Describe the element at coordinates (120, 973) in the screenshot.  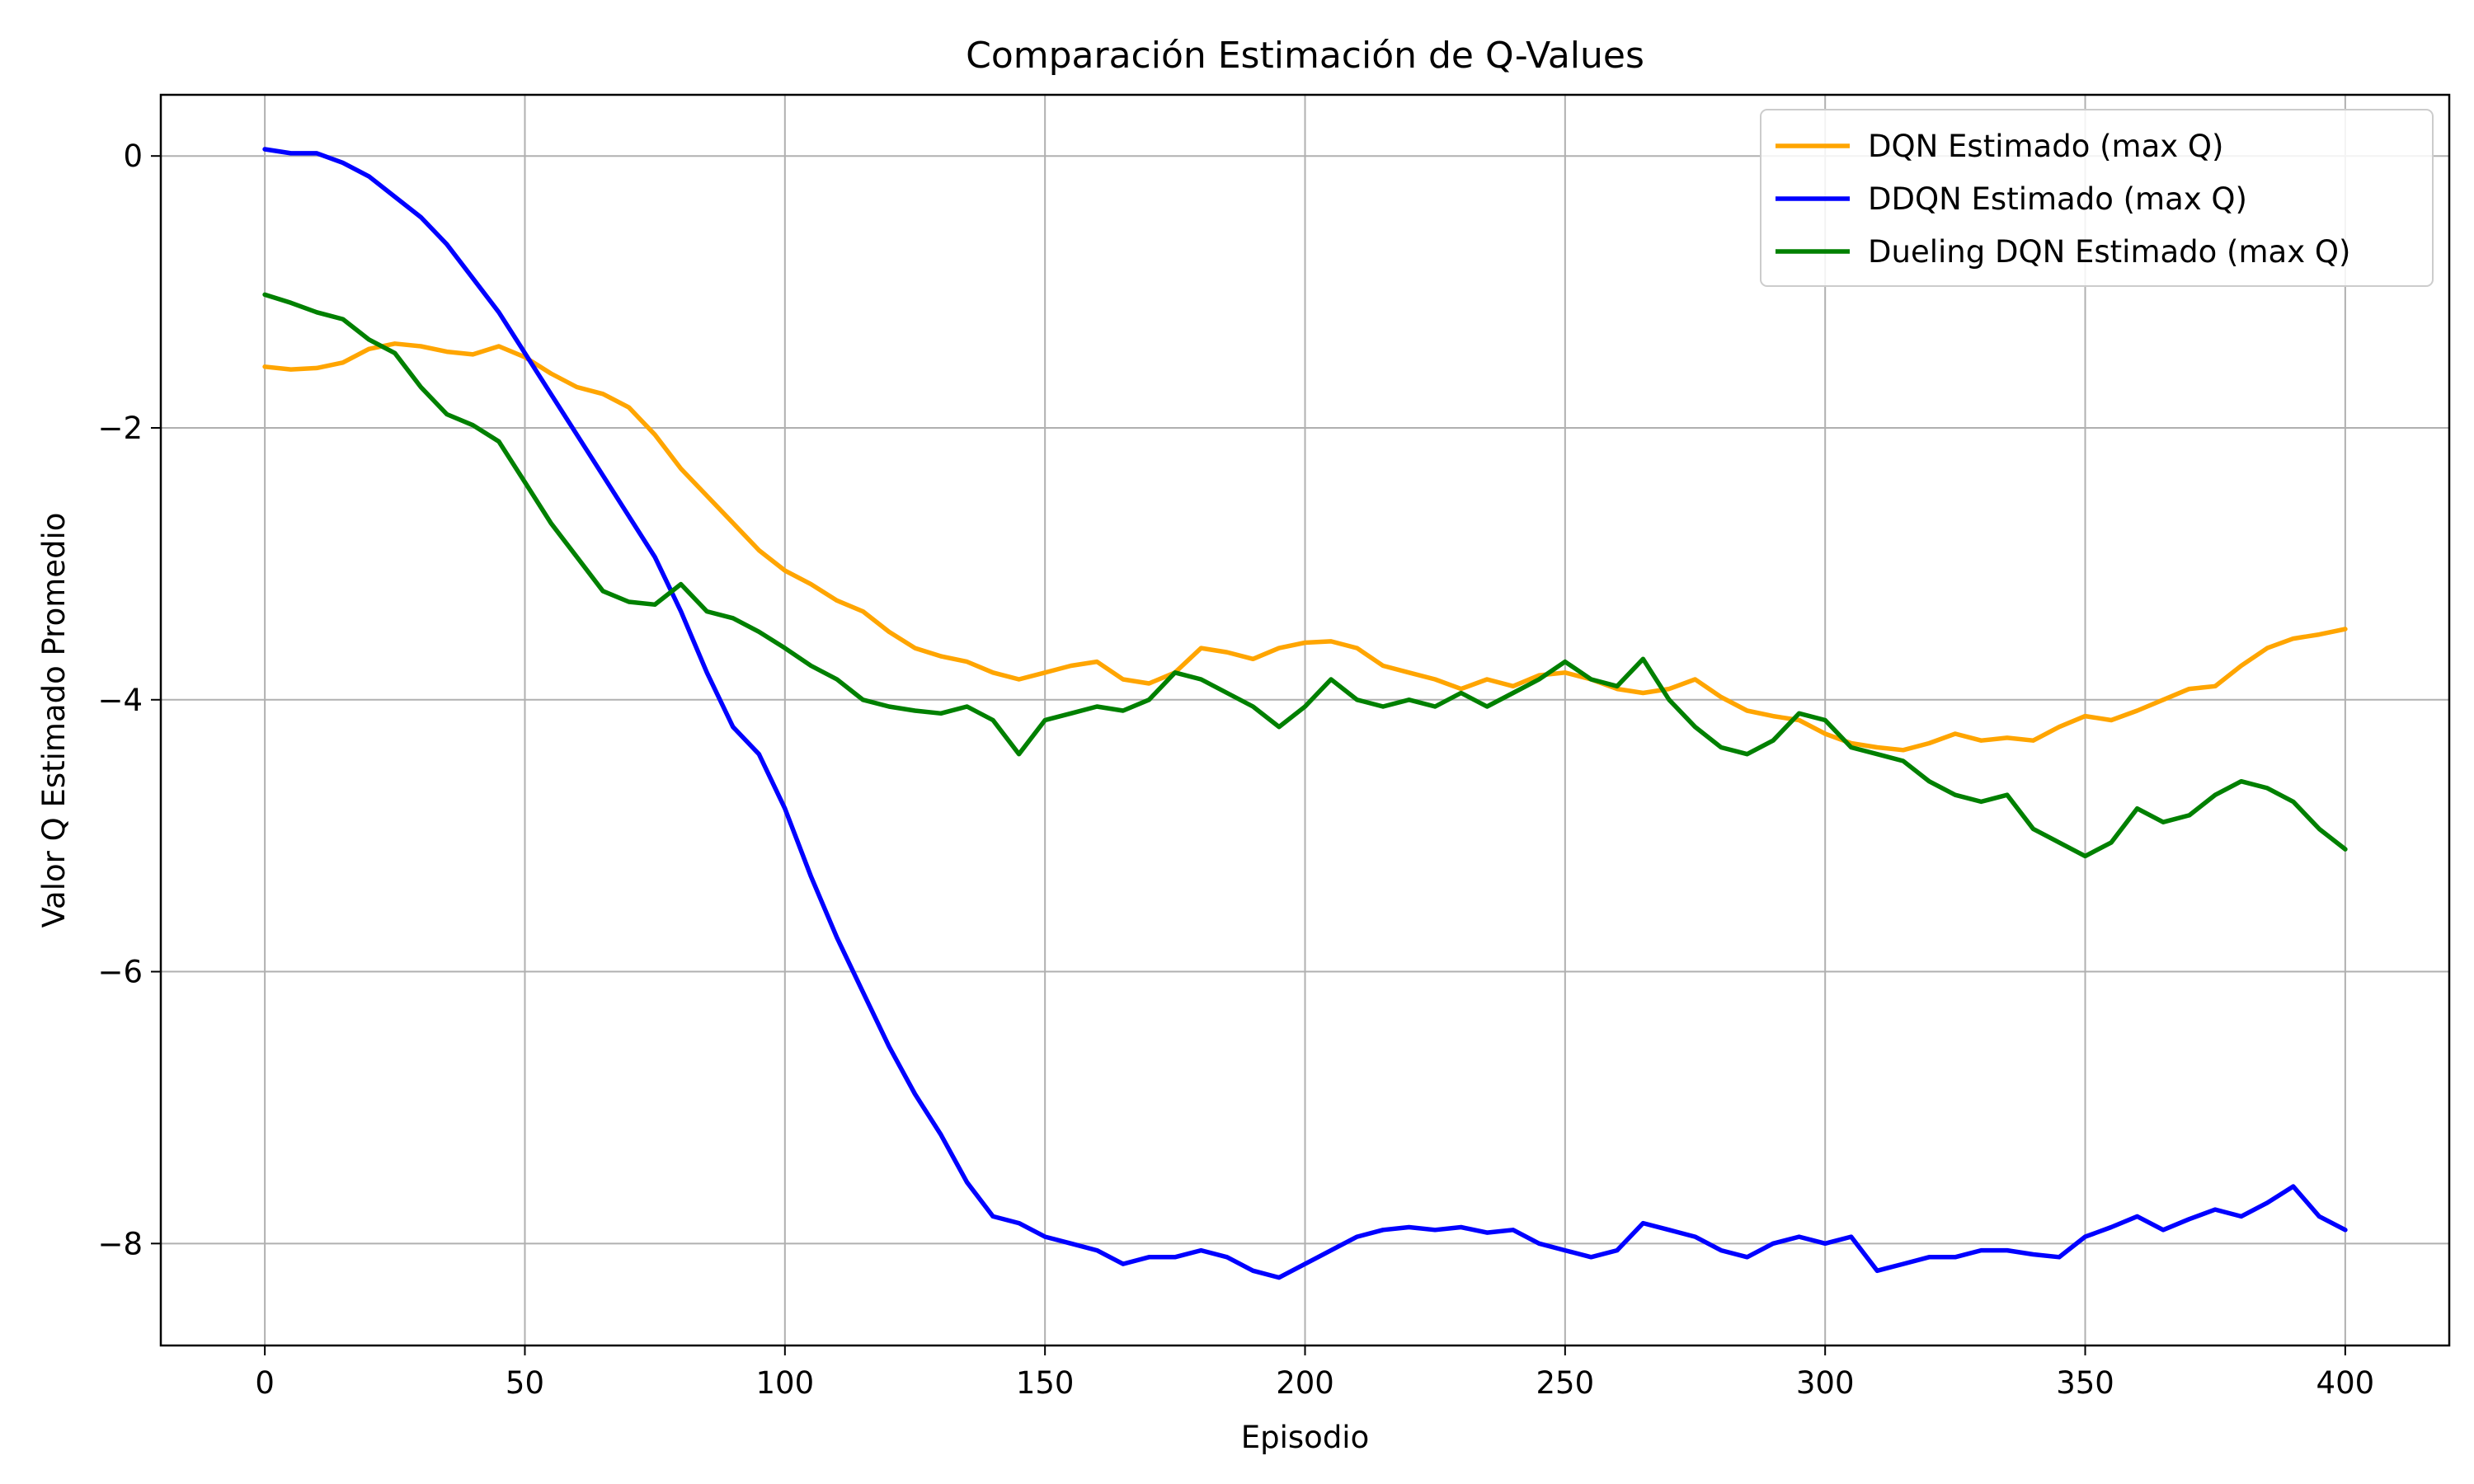
I see `y-tick-label: −6` at that location.